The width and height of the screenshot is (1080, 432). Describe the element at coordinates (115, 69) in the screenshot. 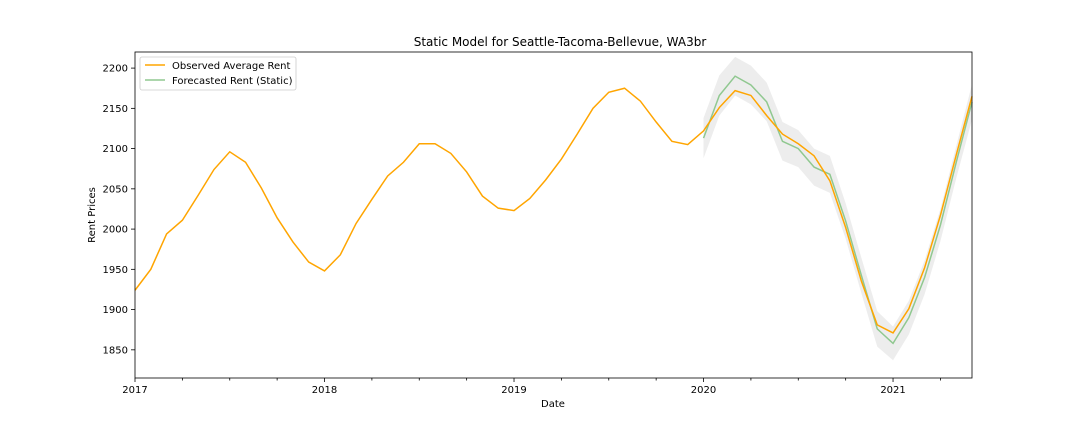

I see `y-tick-label: 2200` at that location.